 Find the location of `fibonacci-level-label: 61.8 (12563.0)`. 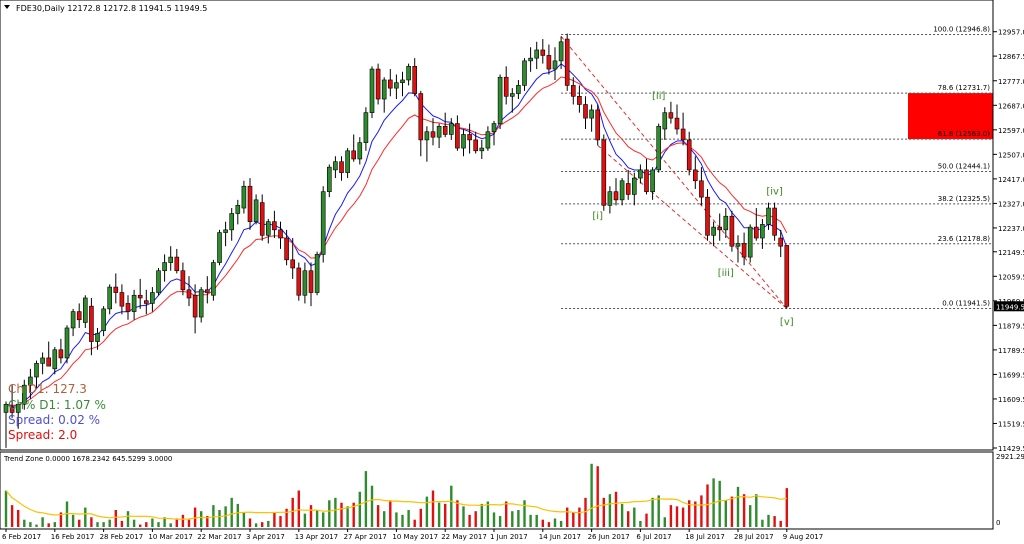

fibonacci-level-label: 61.8 (12563.0) is located at coordinates (964, 134).